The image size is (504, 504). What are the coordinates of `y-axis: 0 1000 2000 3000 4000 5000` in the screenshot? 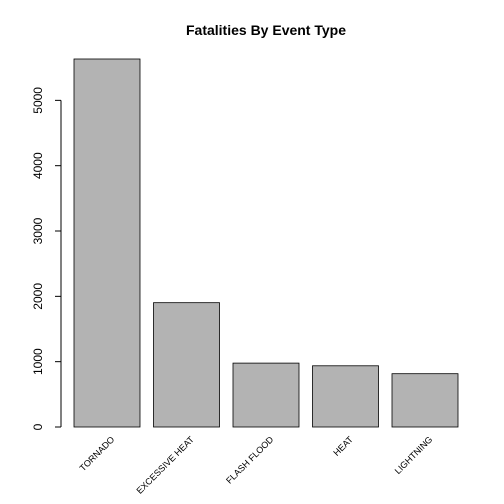 It's located at (46, 258).